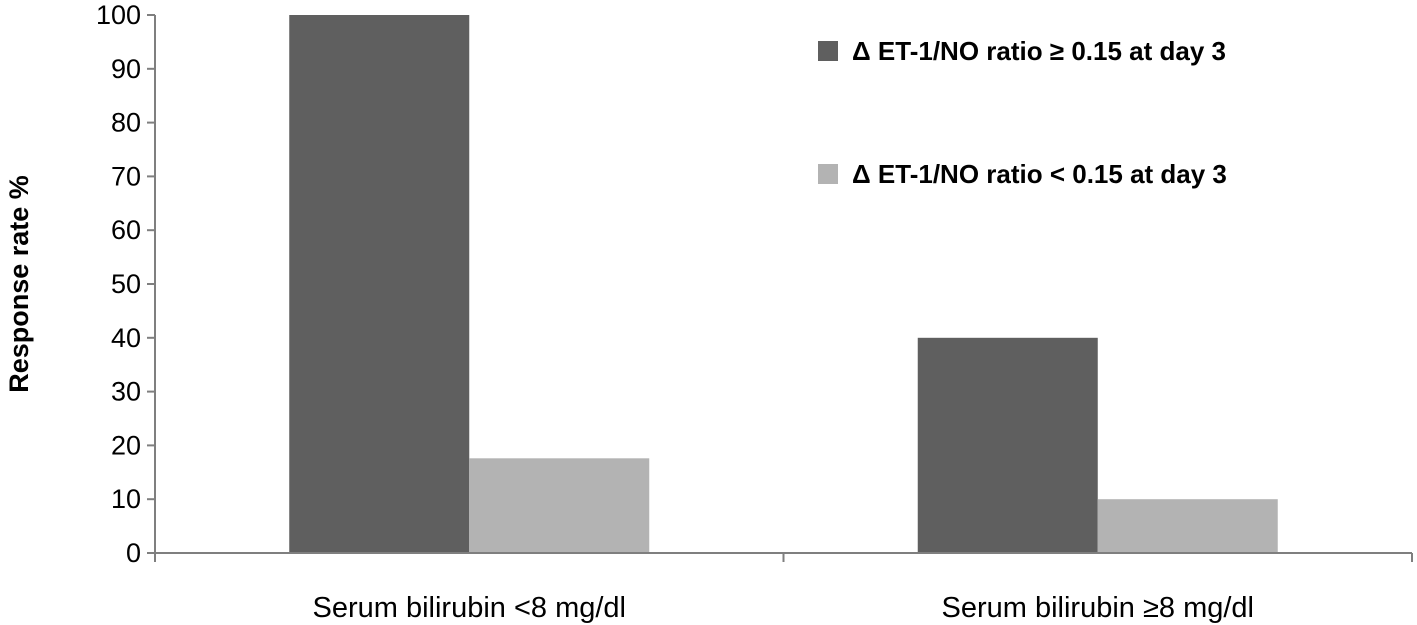 The image size is (1417, 625). I want to click on y-axis-title: Response rate %, so click(19, 284).